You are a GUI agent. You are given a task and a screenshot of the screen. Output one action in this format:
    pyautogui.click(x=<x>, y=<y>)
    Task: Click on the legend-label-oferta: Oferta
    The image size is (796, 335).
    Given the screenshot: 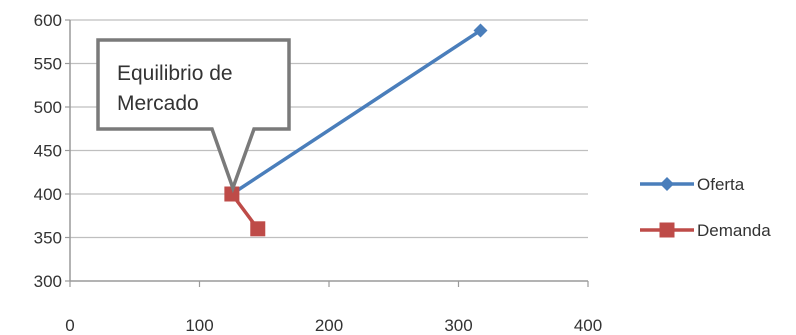 What is the action you would take?
    pyautogui.click(x=721, y=184)
    